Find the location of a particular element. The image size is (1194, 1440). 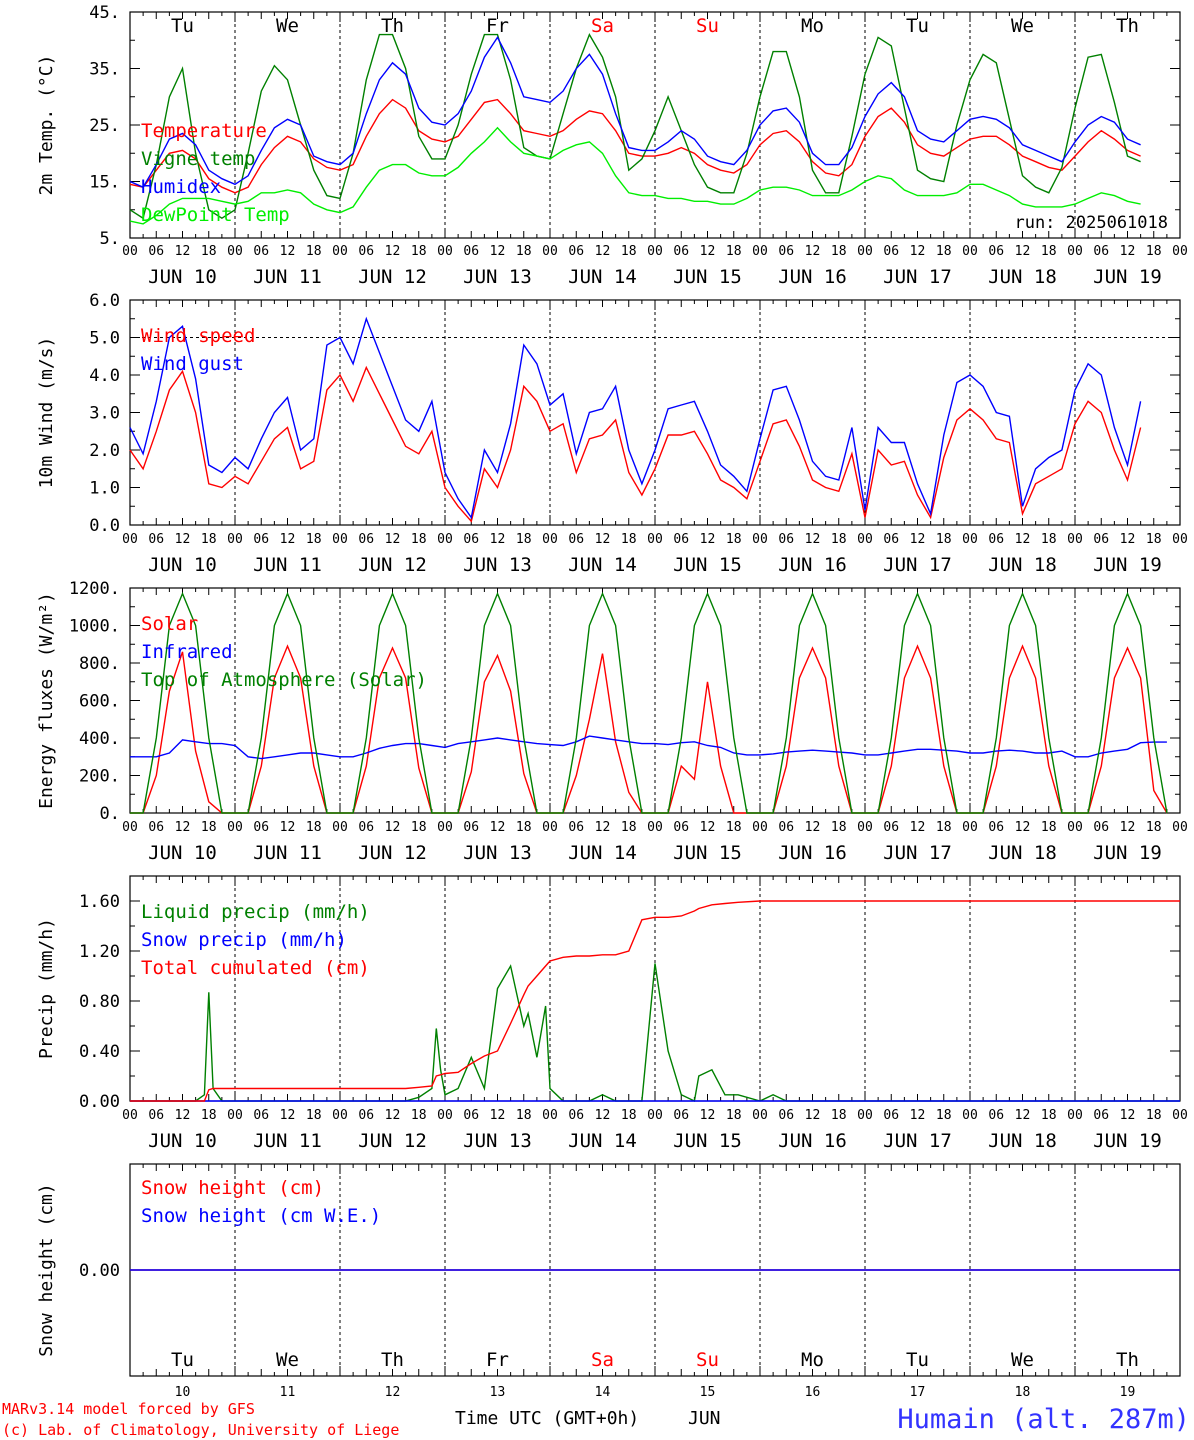

date-label: JUN 16 is located at coordinates (812, 1141).